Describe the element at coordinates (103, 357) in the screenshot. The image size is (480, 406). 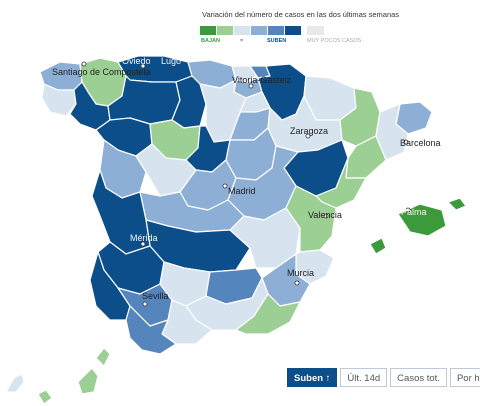
I see `island-fuerteventura` at that location.